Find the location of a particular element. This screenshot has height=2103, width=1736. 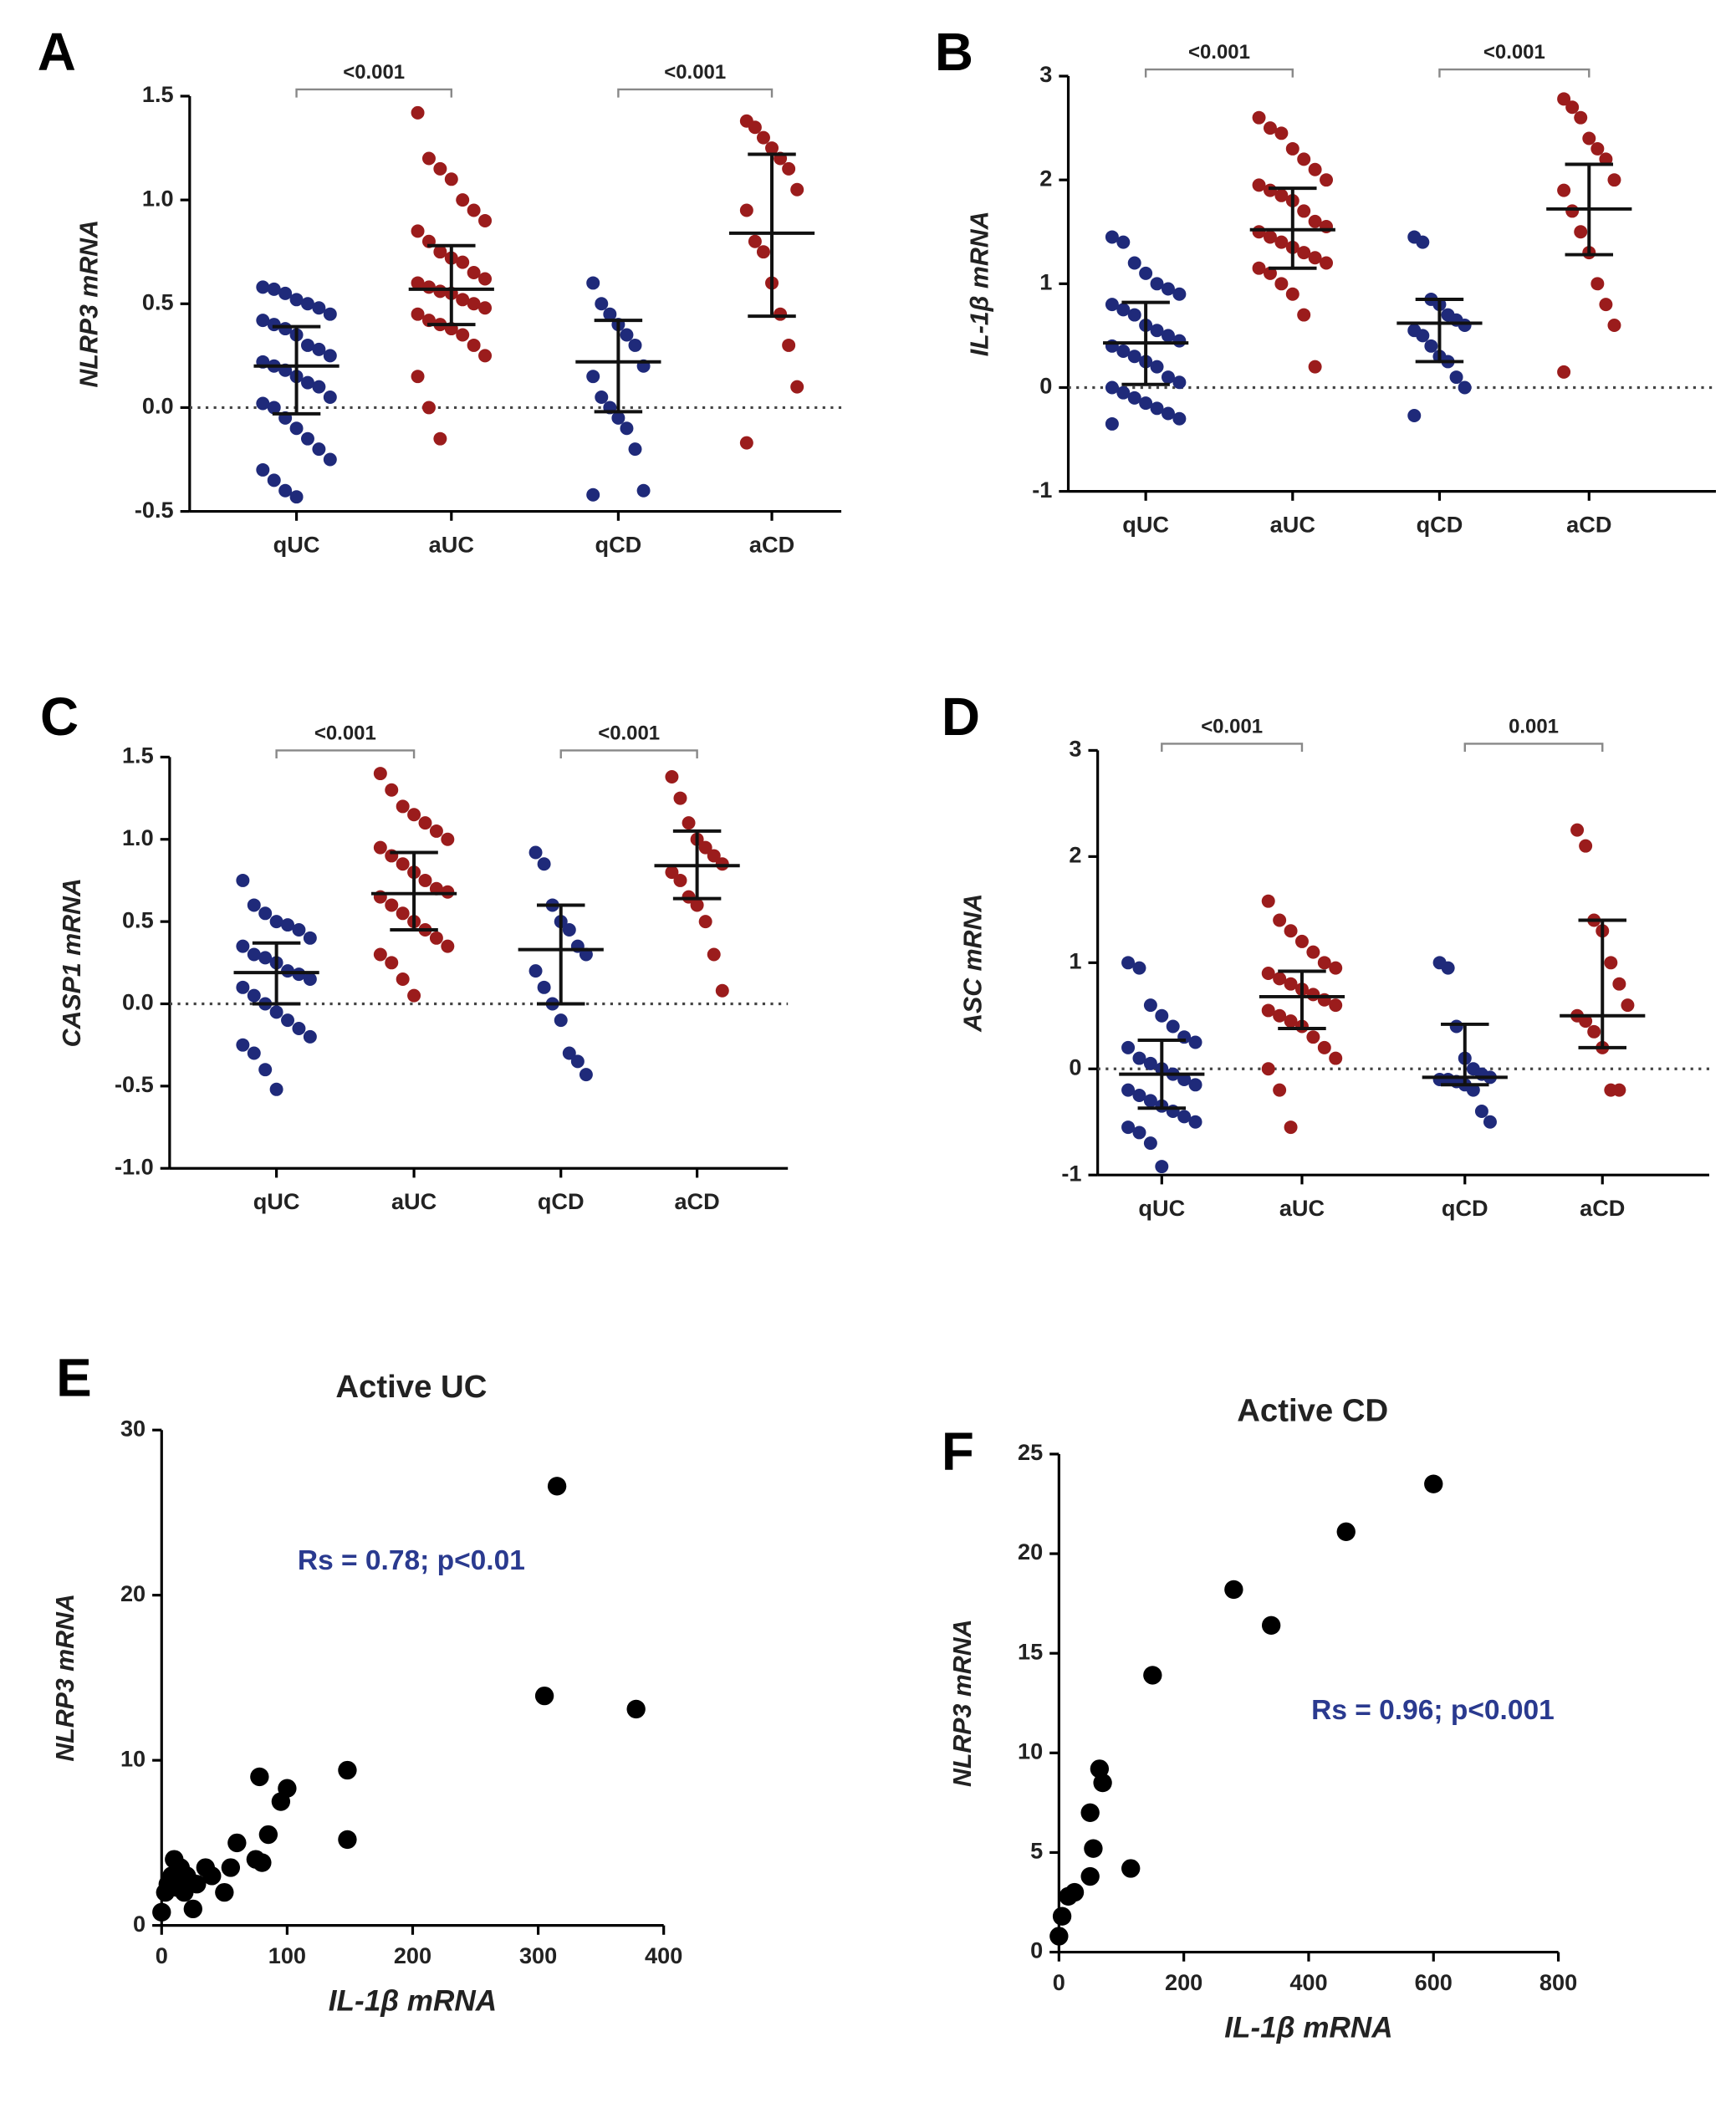

y-tick-label: -1 is located at coordinates (1042, 490).